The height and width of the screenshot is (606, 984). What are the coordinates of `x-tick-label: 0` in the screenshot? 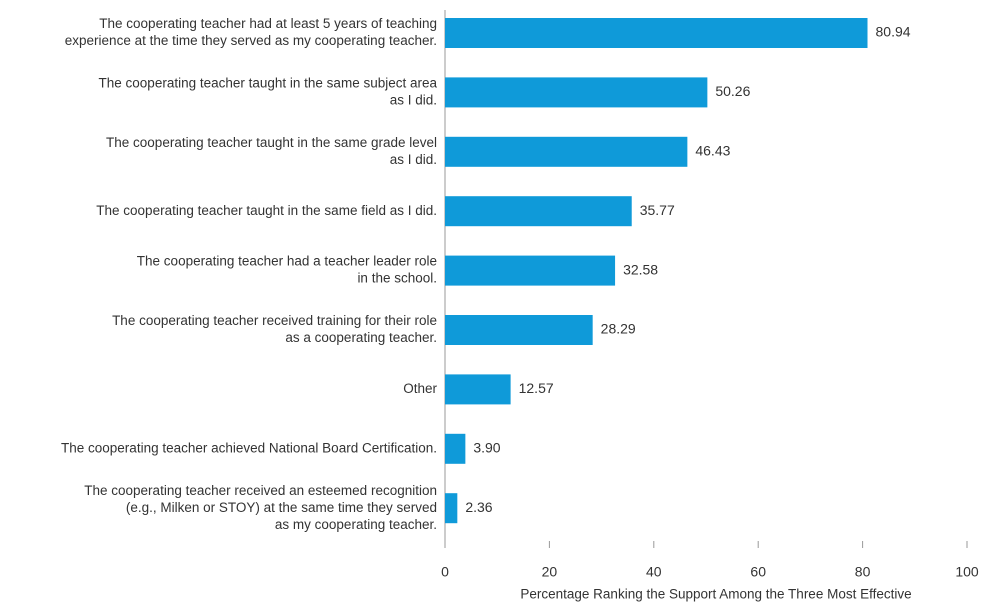 It's located at (445, 572).